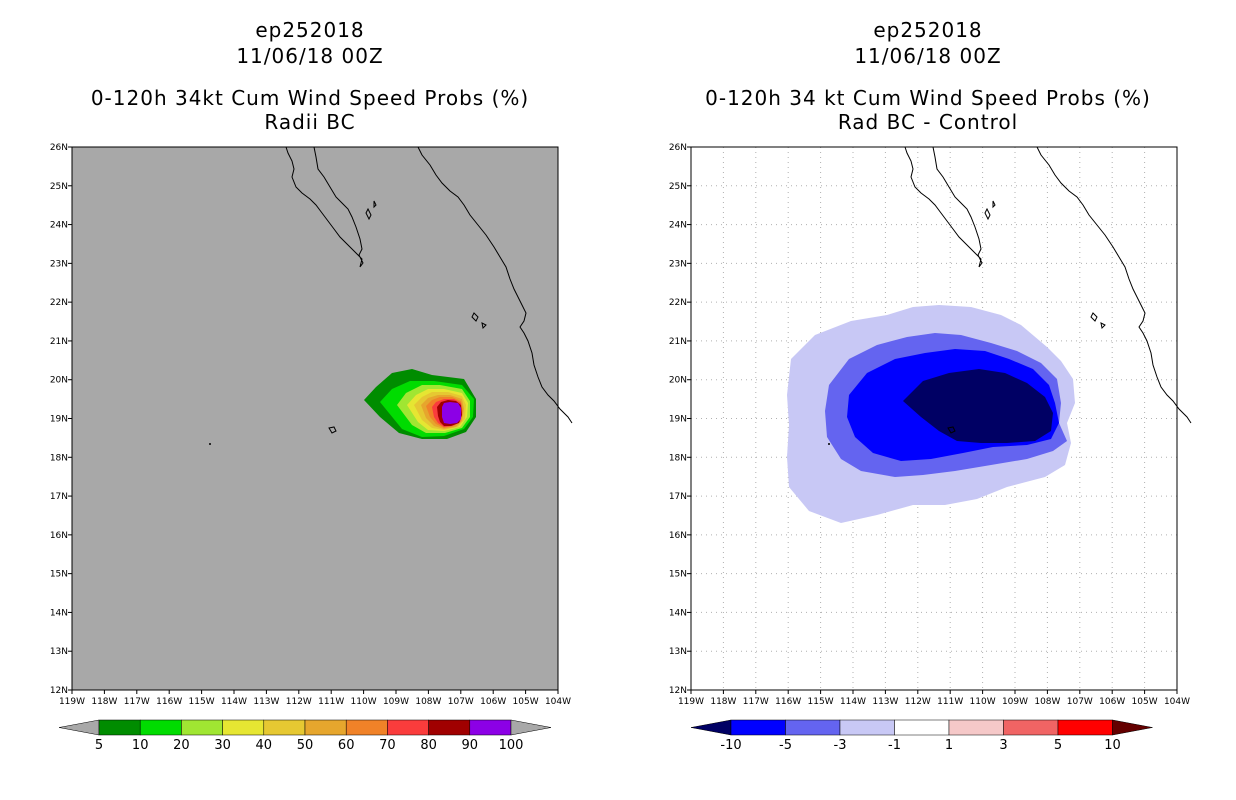  What do you see at coordinates (678, 536) in the screenshot?
I see `right-lat-label: 16N` at bounding box center [678, 536].